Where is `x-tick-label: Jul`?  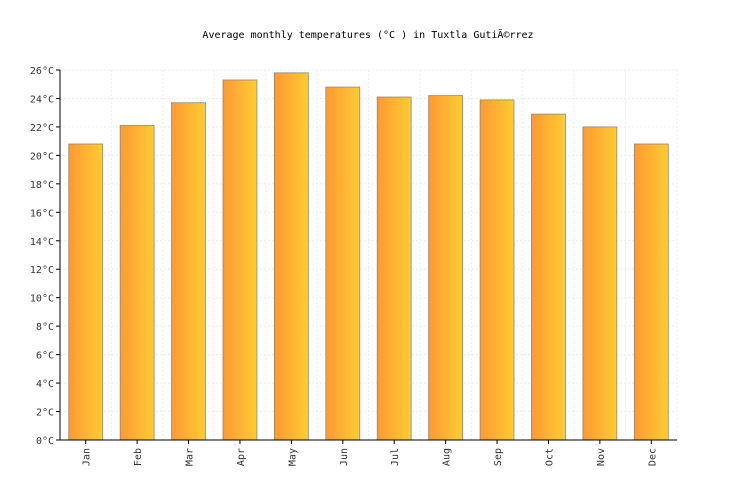 x-tick-label: Jul is located at coordinates (395, 457).